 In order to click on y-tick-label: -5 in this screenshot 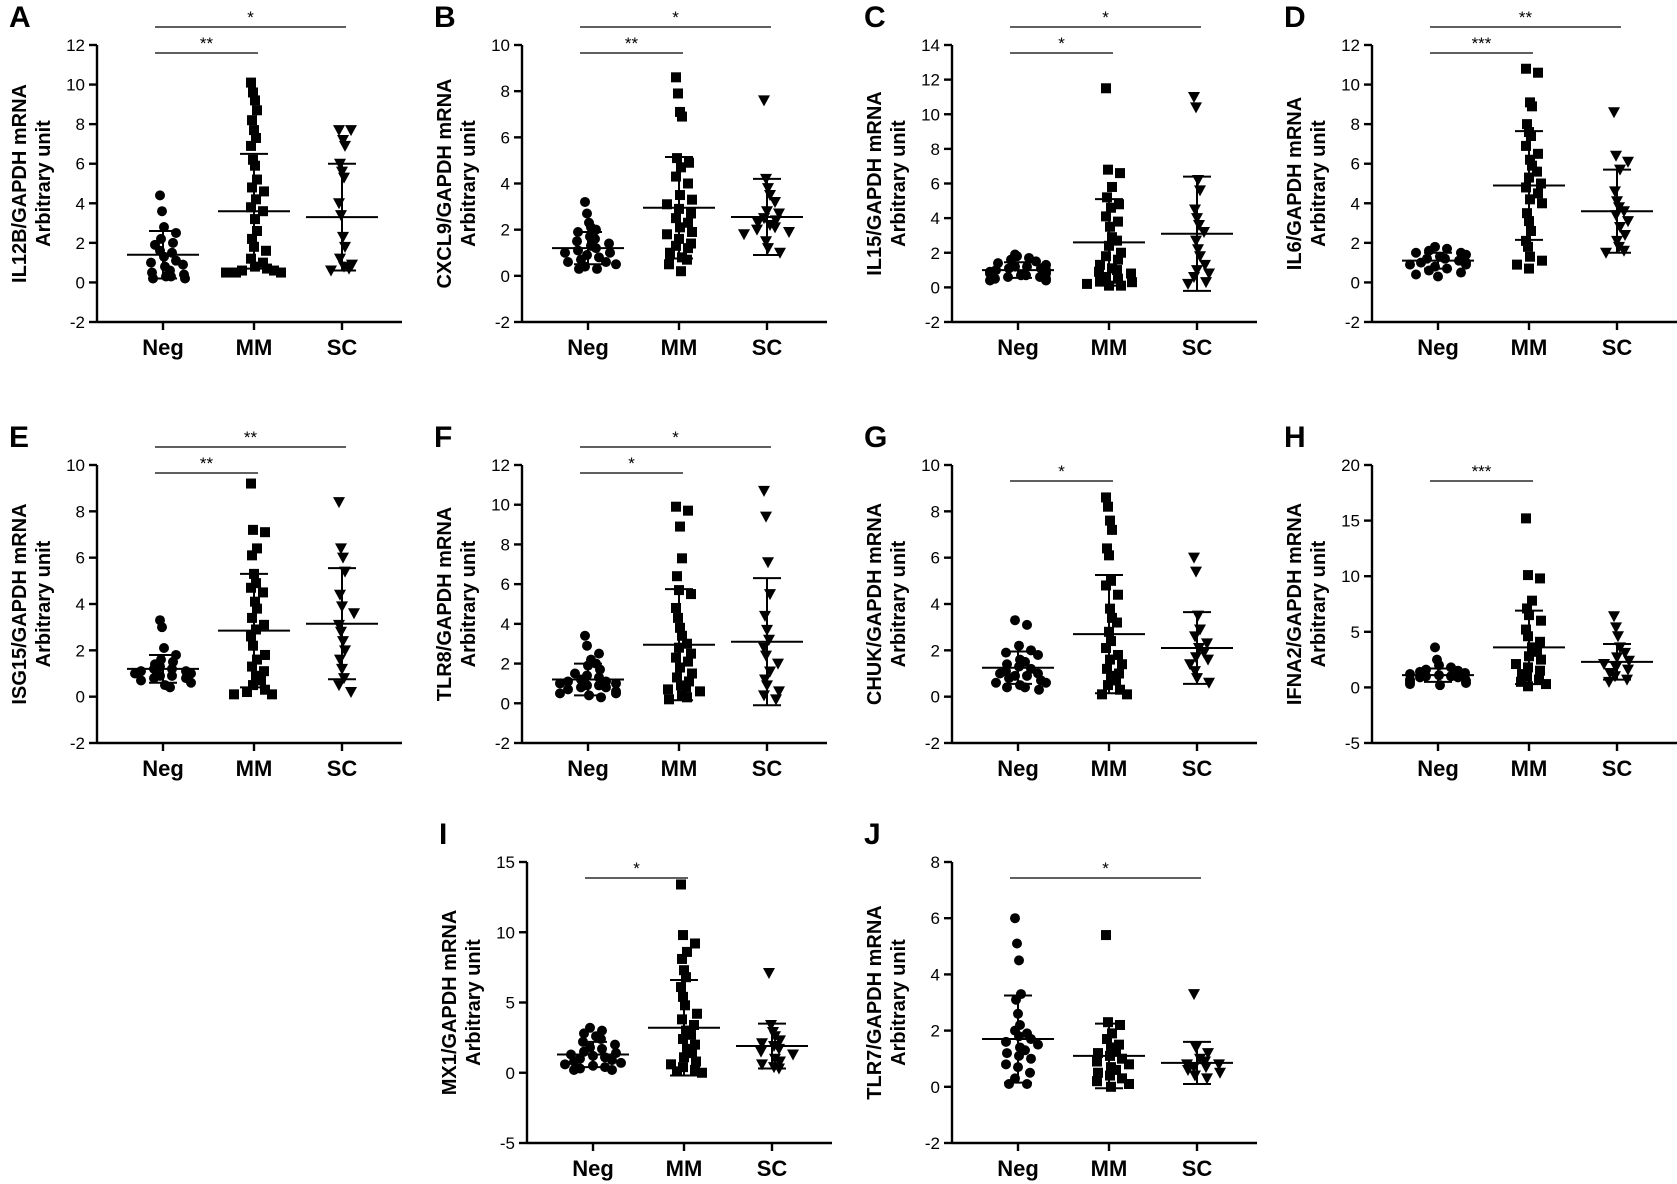, I will do `click(1352, 743)`.